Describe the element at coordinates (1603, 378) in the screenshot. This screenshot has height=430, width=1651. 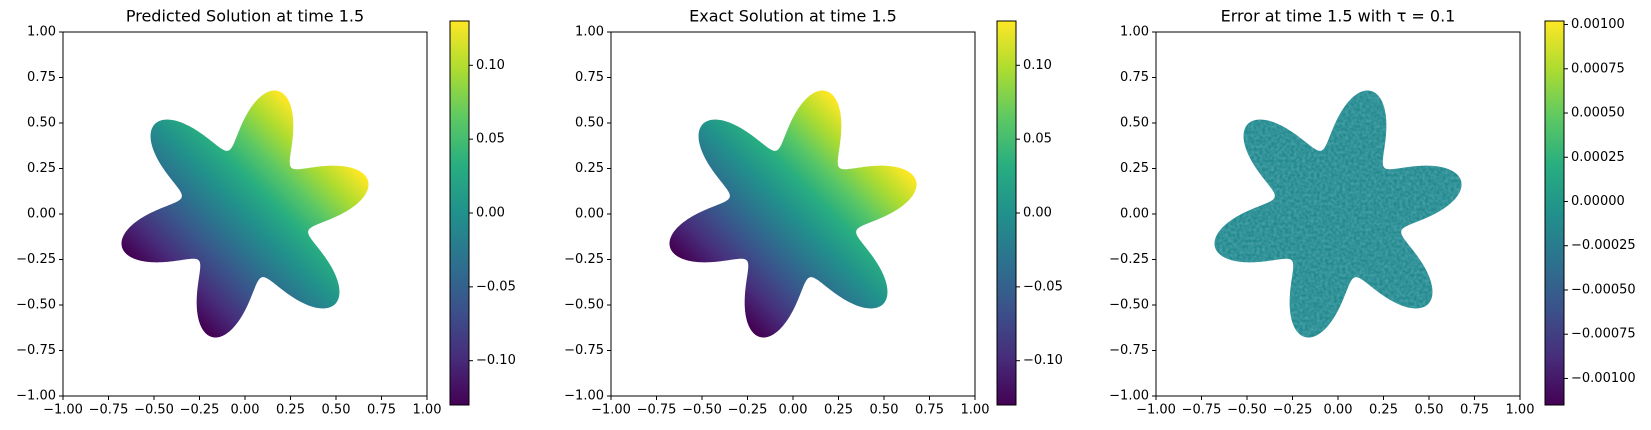
I see `colorbar-tick-label: −0.00100` at that location.